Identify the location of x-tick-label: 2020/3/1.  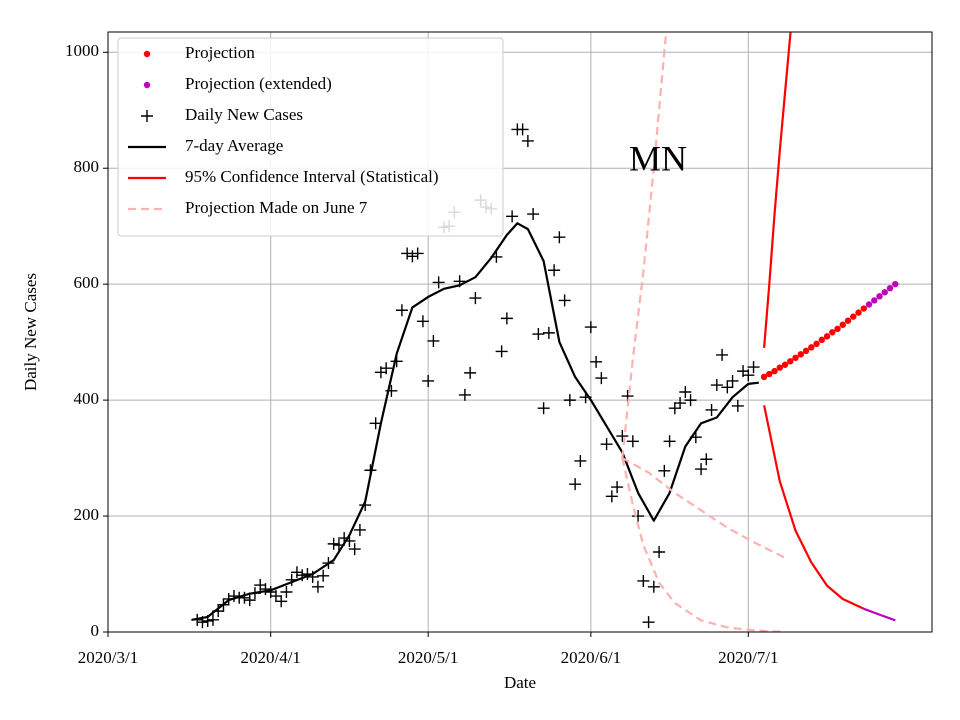
(108, 657).